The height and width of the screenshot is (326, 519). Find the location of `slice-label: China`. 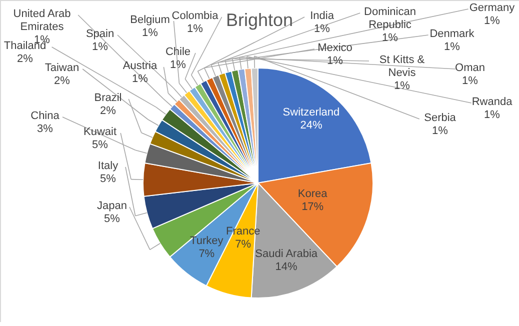

slice-label: China is located at coordinates (45, 116).